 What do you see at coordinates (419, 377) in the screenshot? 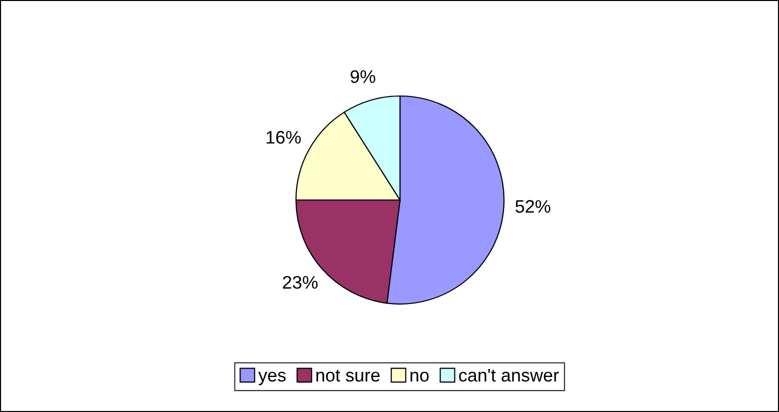
I see `legend-label: no` at bounding box center [419, 377].